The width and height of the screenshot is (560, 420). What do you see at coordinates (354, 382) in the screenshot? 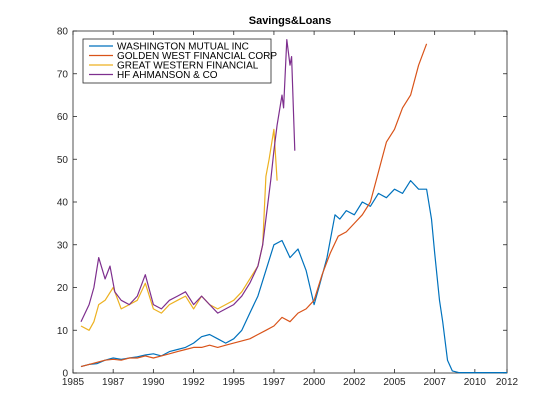
I see `x-tick-label: 2002` at bounding box center [354, 382].